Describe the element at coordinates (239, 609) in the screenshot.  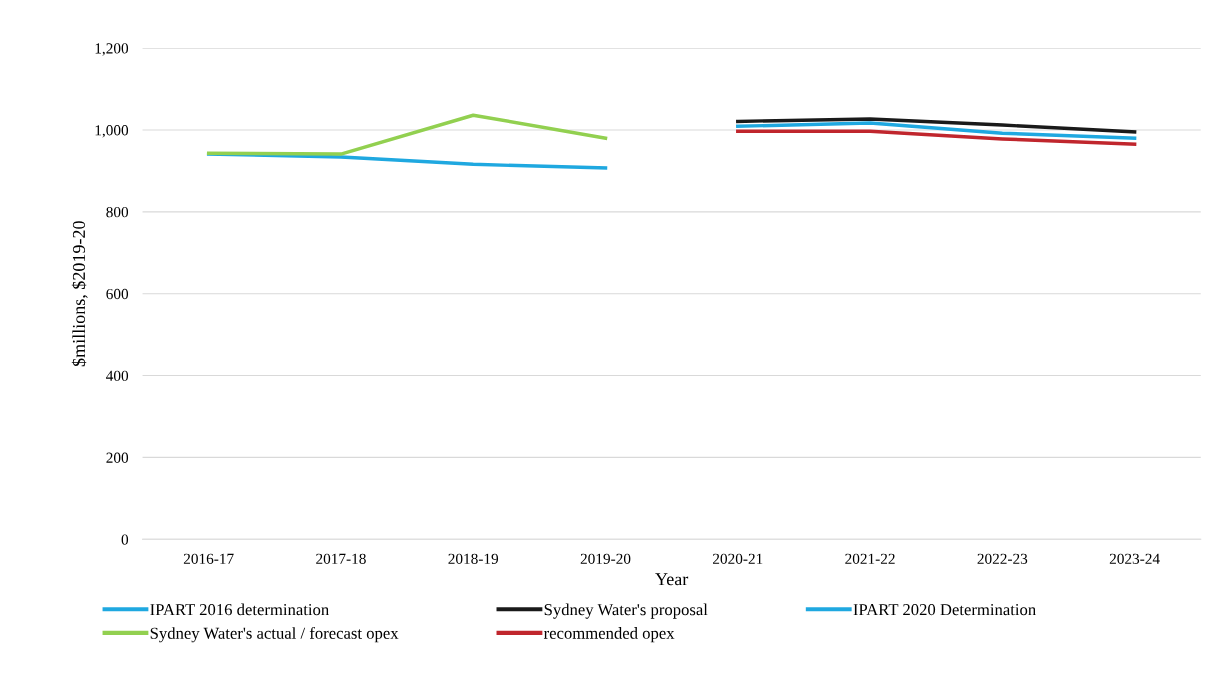
I see `legend-label: IPART 2016 determination` at that location.